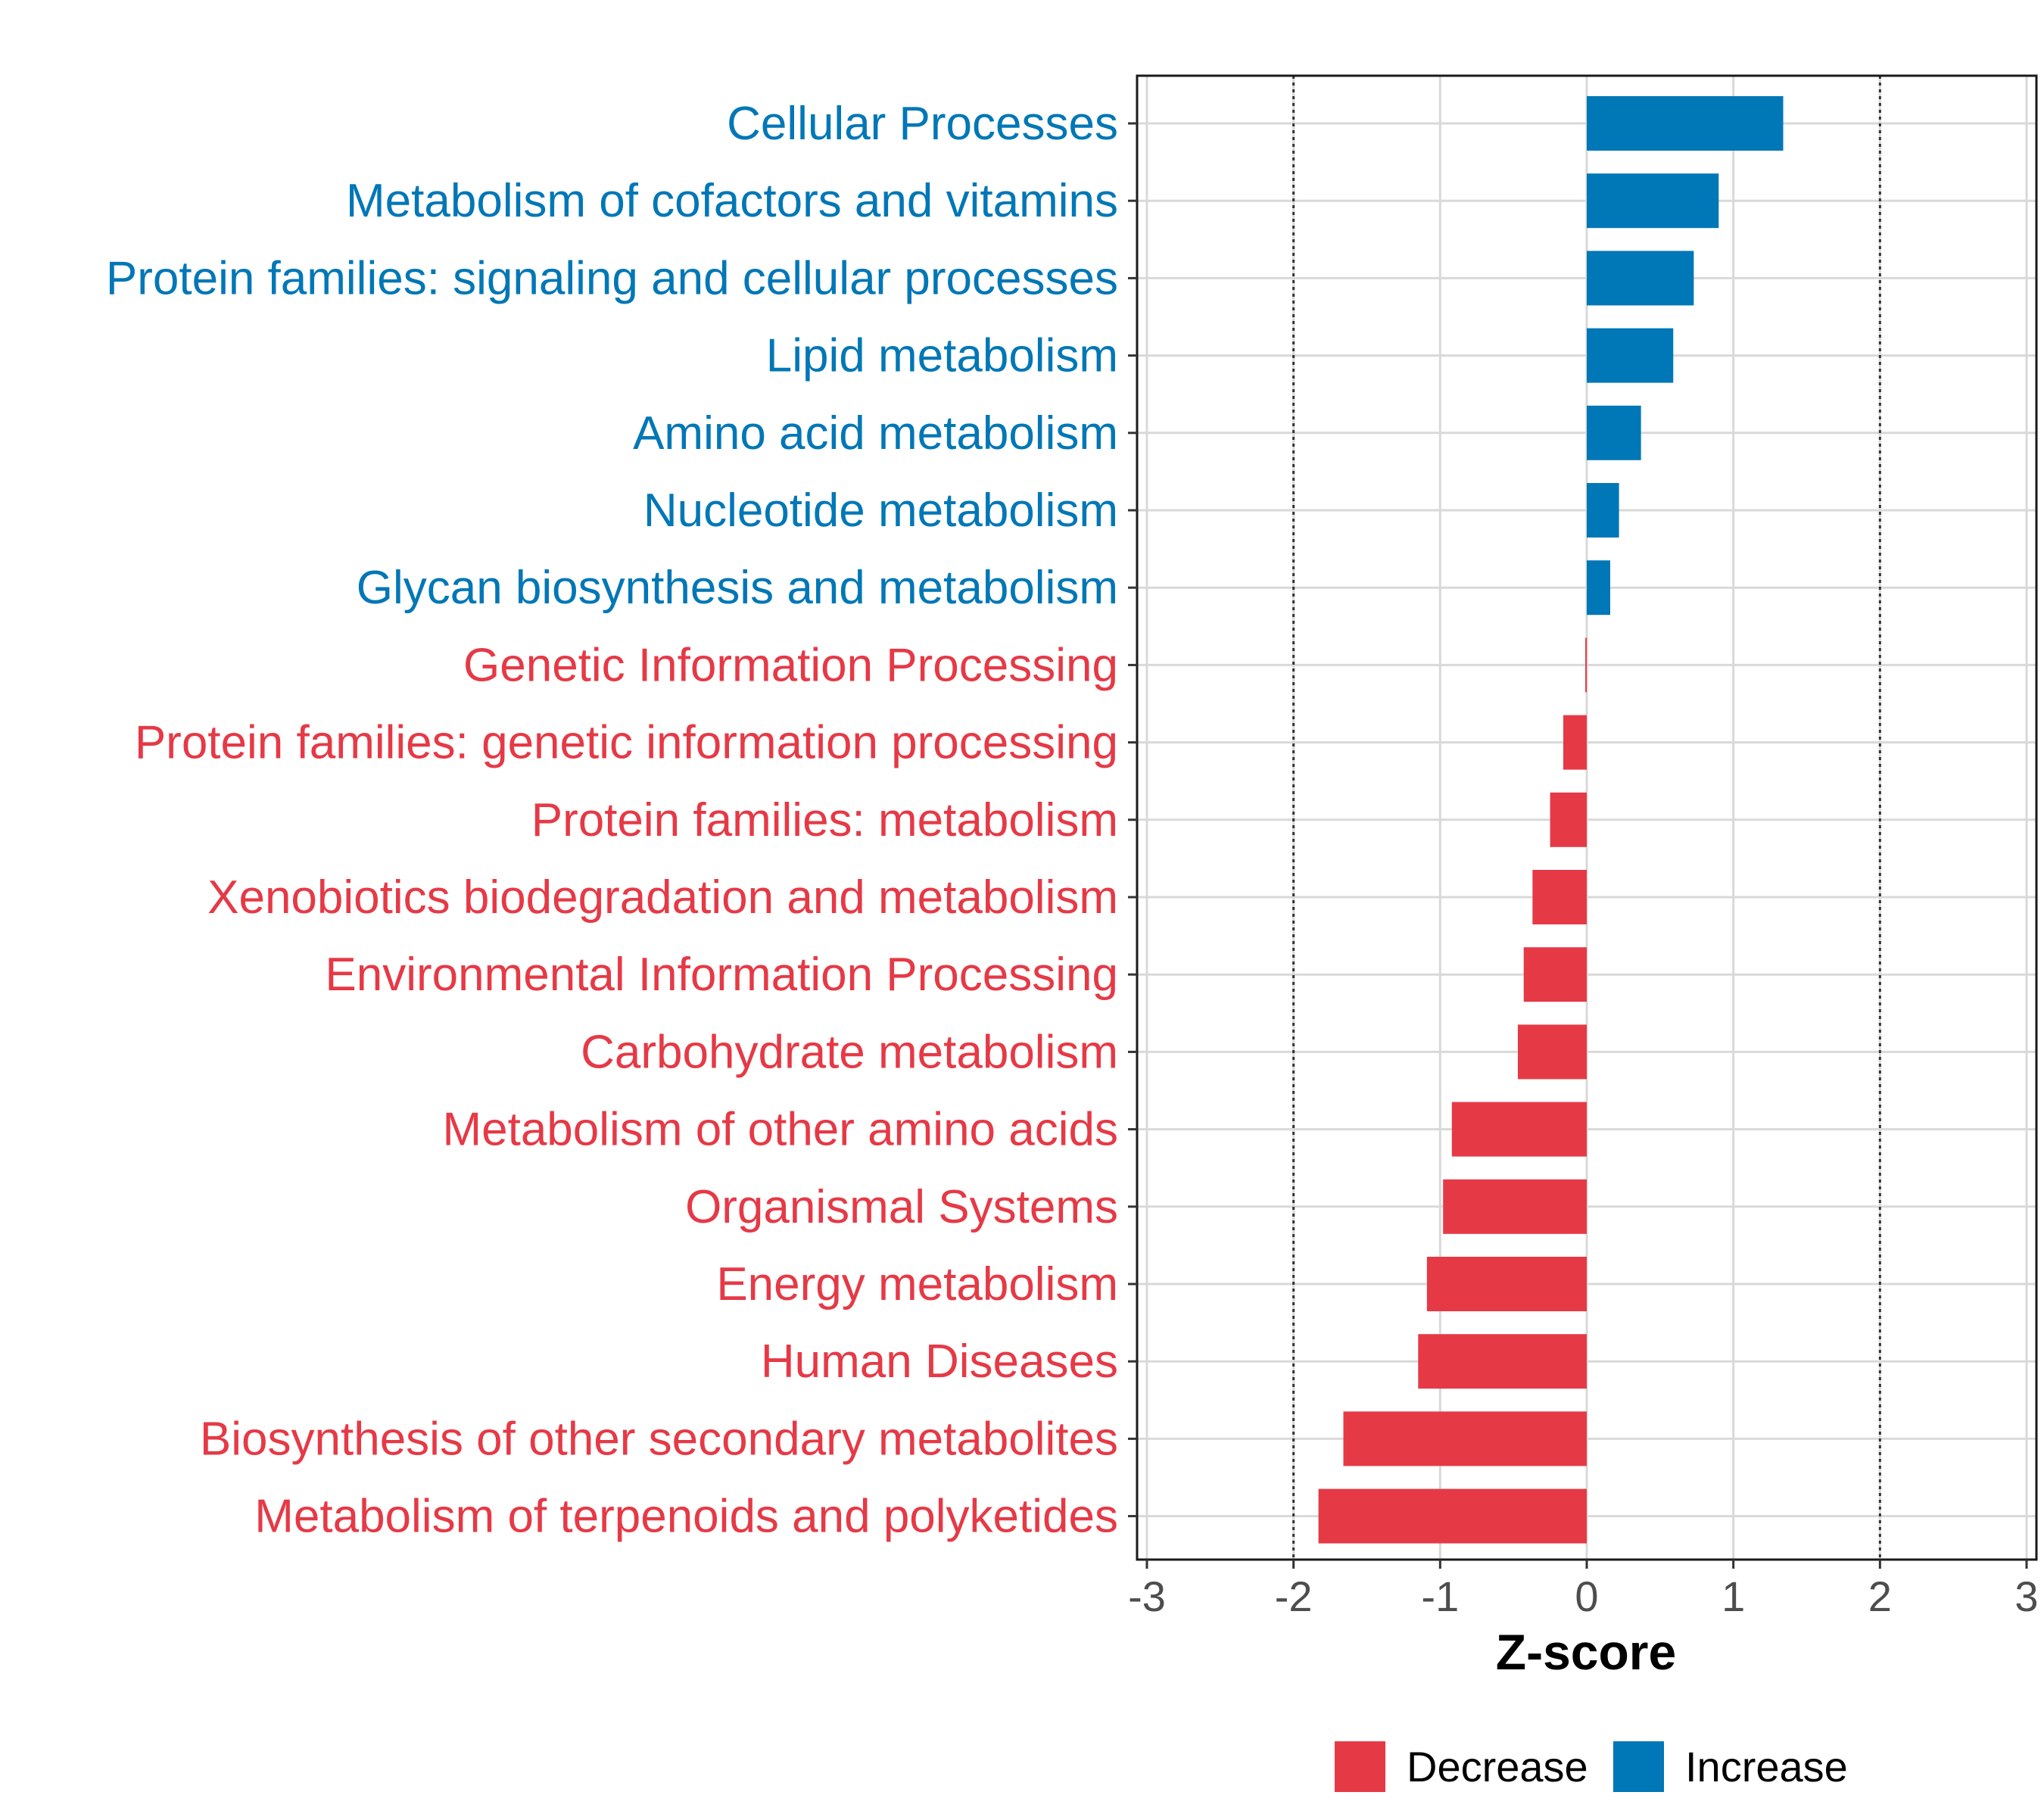 The height and width of the screenshot is (1817, 2044). Describe the element at coordinates (686, 1517) in the screenshot. I see `category-label: Metabolism of terpenoids and polyketides` at that location.